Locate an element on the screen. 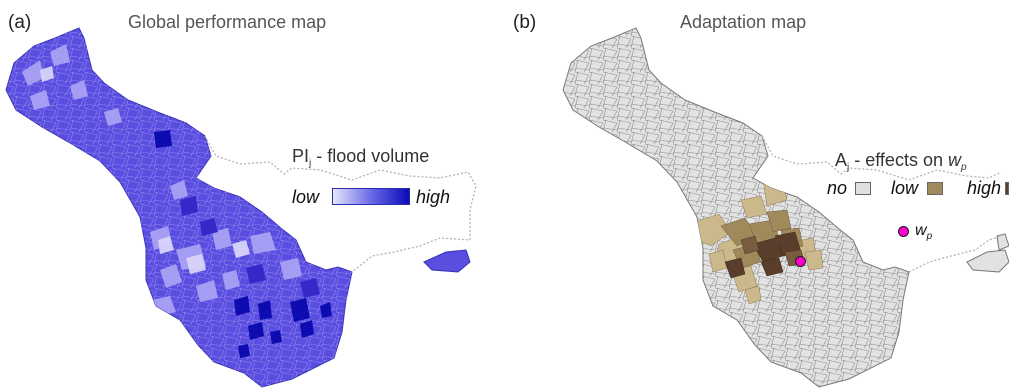  legend-title-main: A is located at coordinates (841, 160).